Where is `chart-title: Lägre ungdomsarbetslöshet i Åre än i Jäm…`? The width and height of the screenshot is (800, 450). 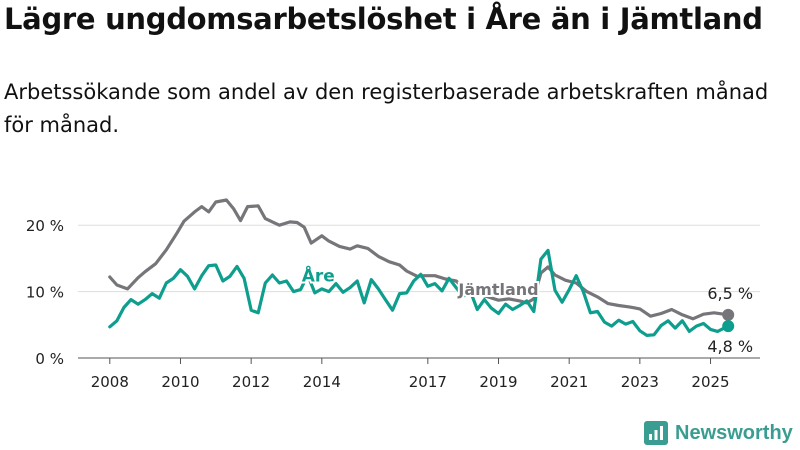 chart-title: Lägre ungdomsarbetslöshet i Åre än i Jäm… is located at coordinates (383, 19).